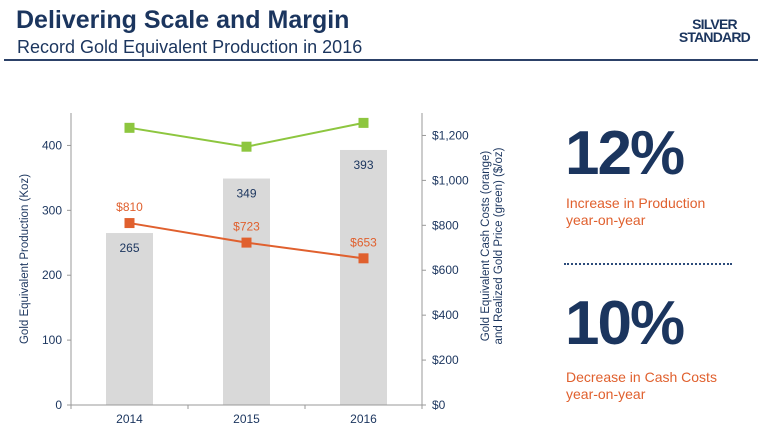 This screenshot has width=762, height=447. What do you see at coordinates (246, 227) in the screenshot?
I see `cash-cost-label: $723` at bounding box center [246, 227].